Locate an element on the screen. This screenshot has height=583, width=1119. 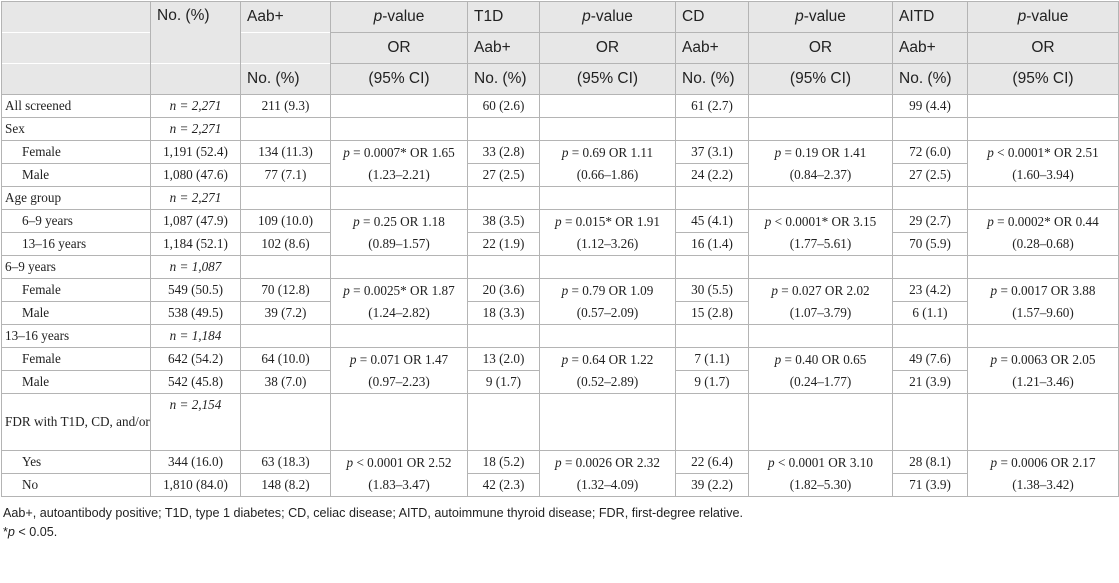
header-ci-cd: (95% CI) is located at coordinates (820, 79).